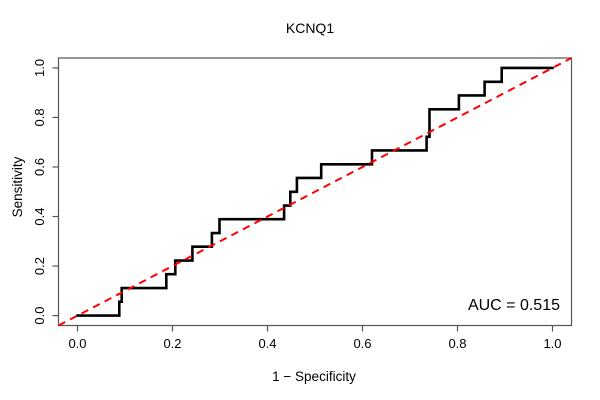 This screenshot has height=400, width=600. I want to click on x-tick-label: 0.4, so click(267, 343).